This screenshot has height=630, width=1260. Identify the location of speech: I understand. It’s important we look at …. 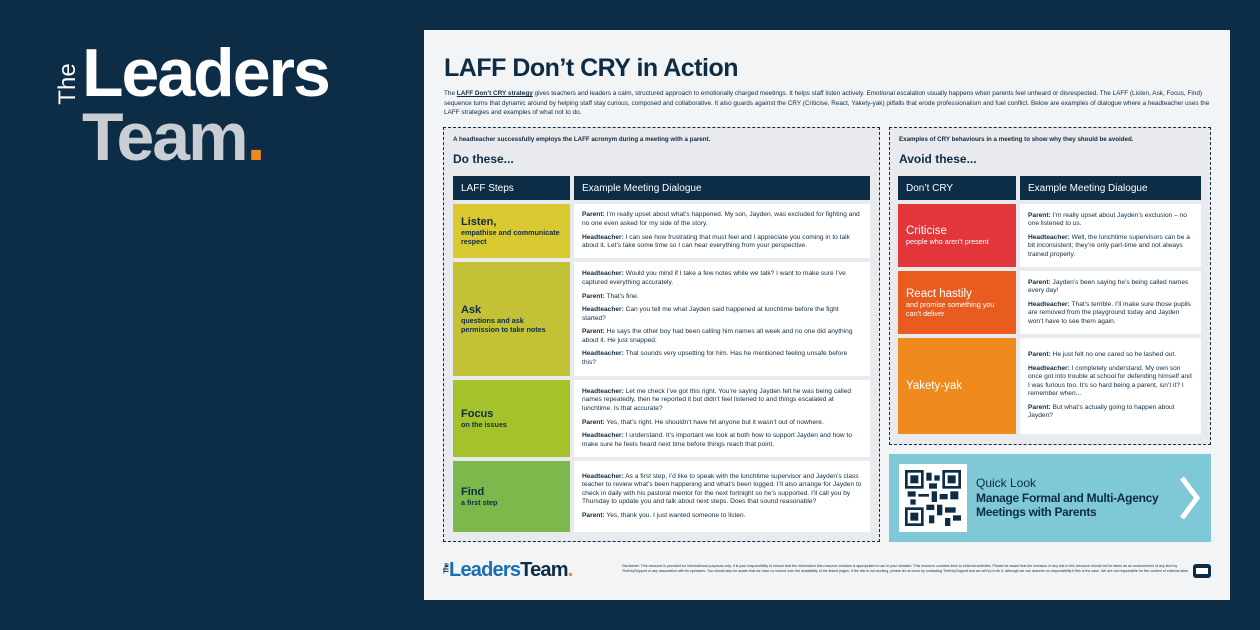
(717, 440).